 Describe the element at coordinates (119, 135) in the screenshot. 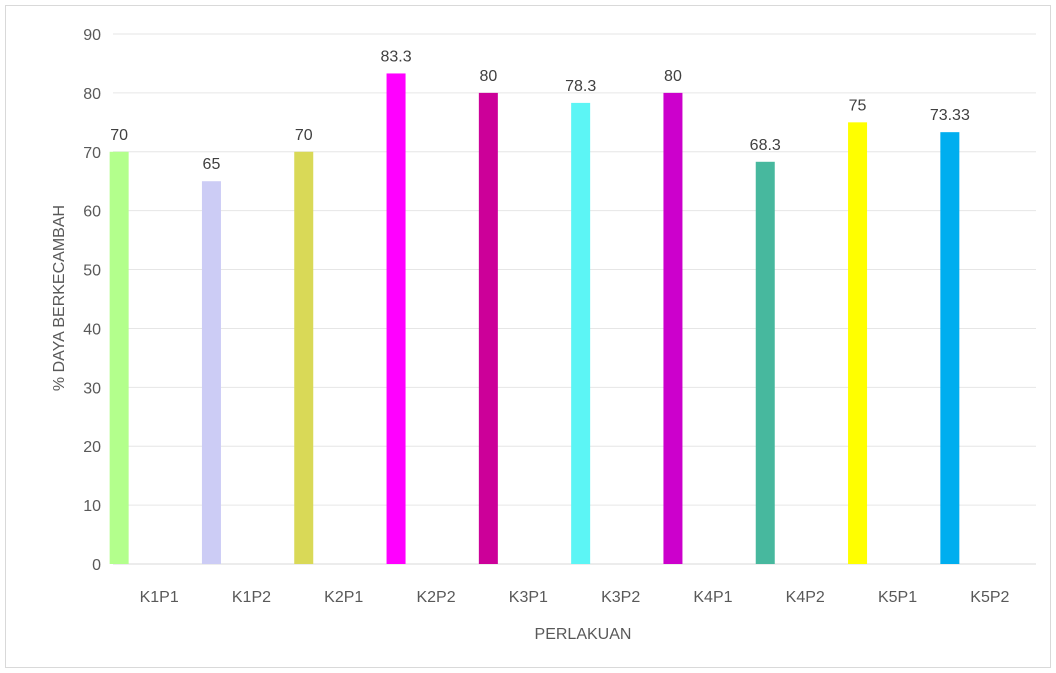

I see `data-label-k1p1: 70` at that location.